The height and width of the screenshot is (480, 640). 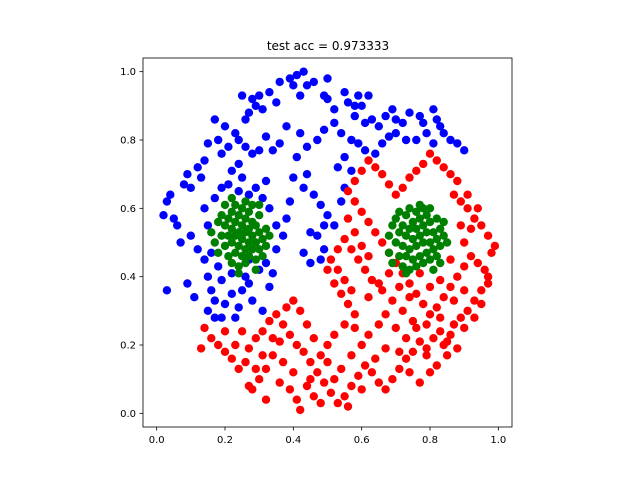 I want to click on y-axis: 0.0 0.2 0.4 0.6 0.8 1.0, so click(x=131, y=243).